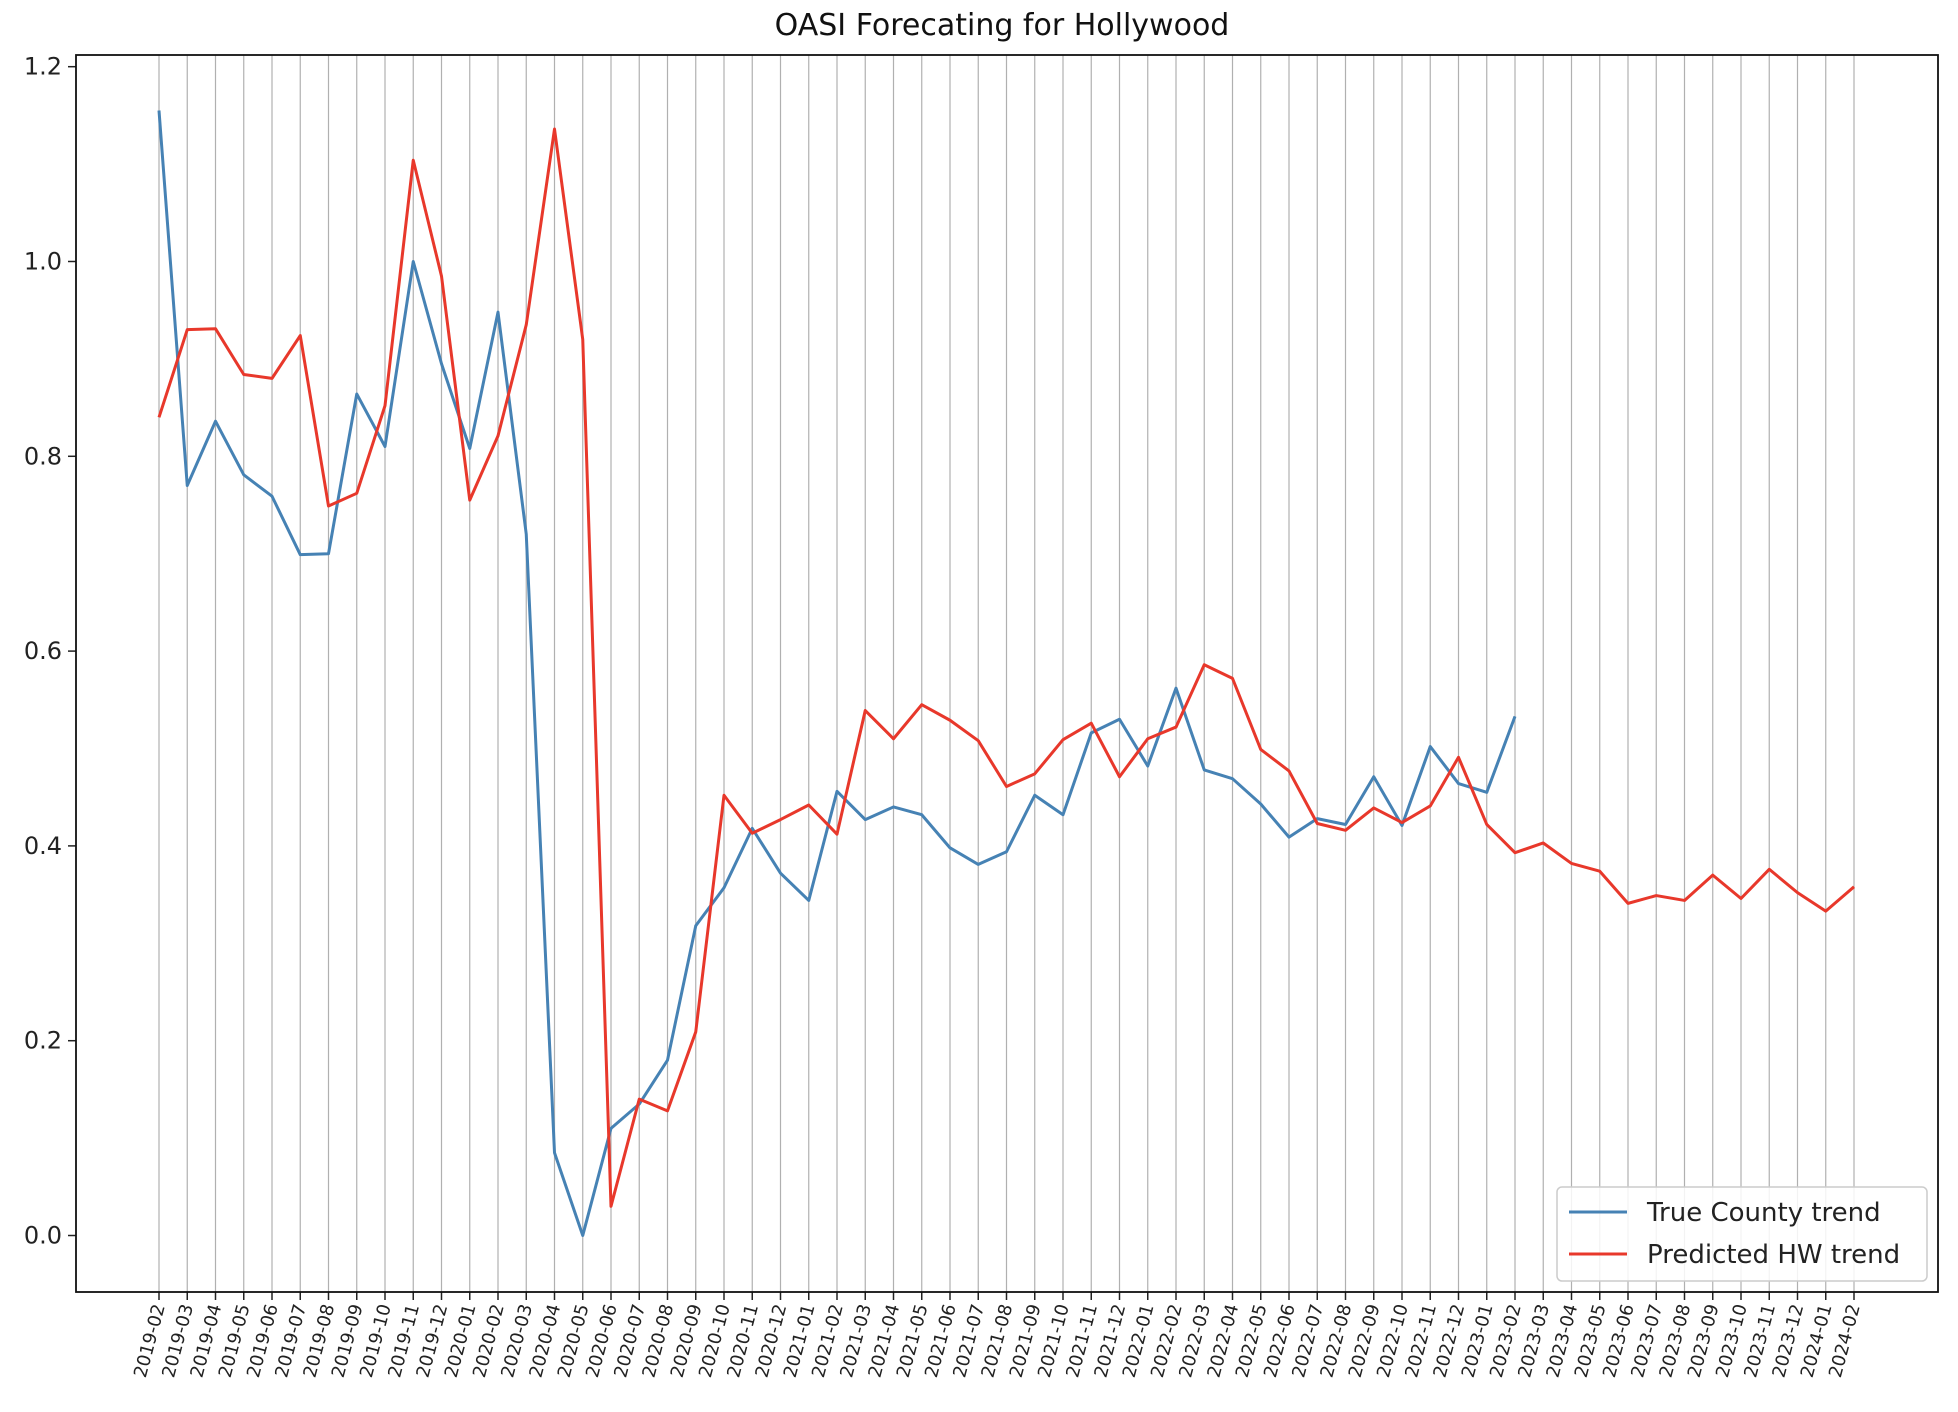 The height and width of the screenshot is (1412, 1958). Describe the element at coordinates (43, 67) in the screenshot. I see `y-tick-label: 1.2` at that location.